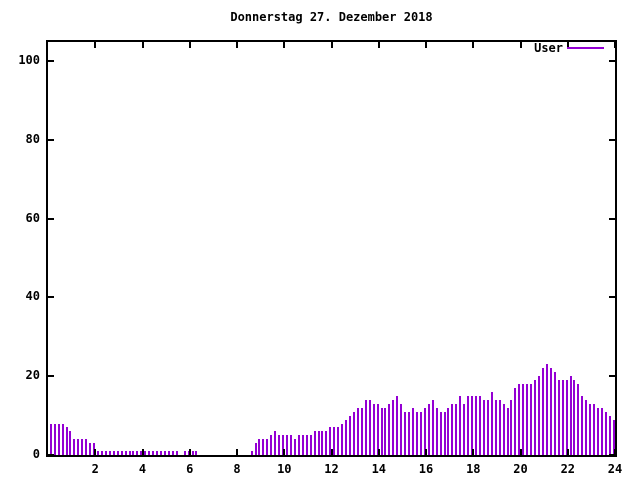 This screenshot has height=480, width=640. I want to click on x-tick-label: 14, so click(379, 469).